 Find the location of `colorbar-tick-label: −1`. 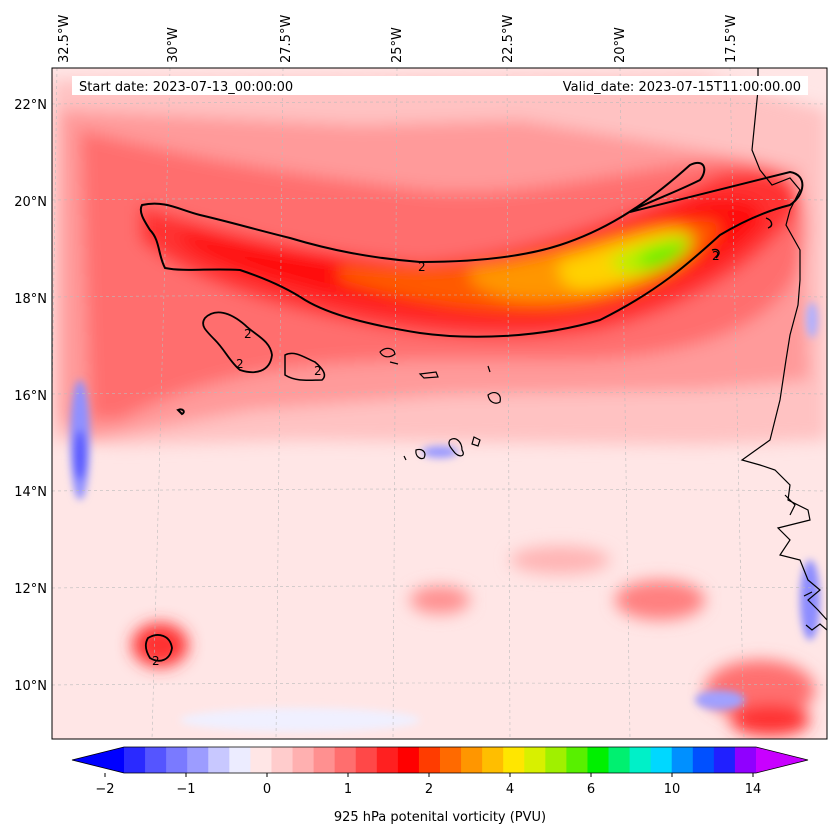

colorbar-tick-label: −1 is located at coordinates (185, 789).